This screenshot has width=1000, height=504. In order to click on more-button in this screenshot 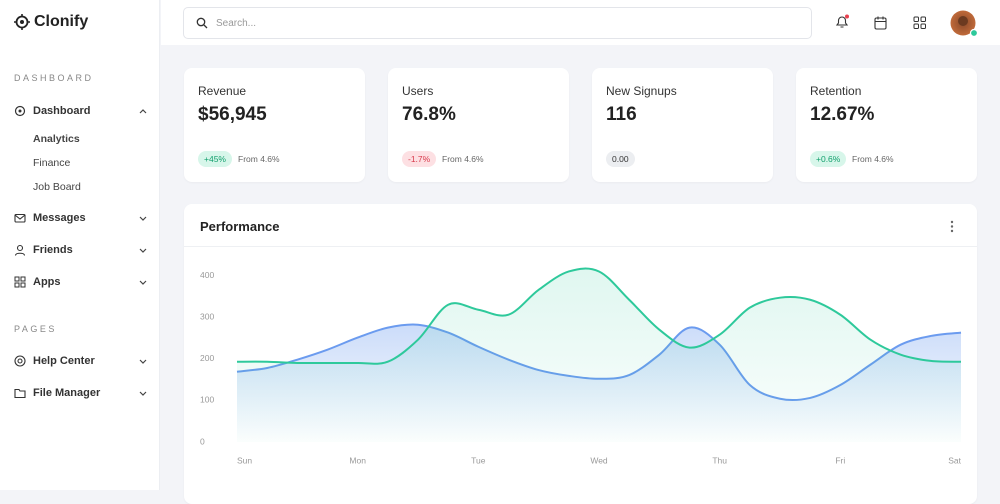, I will do `click(952, 227)`.